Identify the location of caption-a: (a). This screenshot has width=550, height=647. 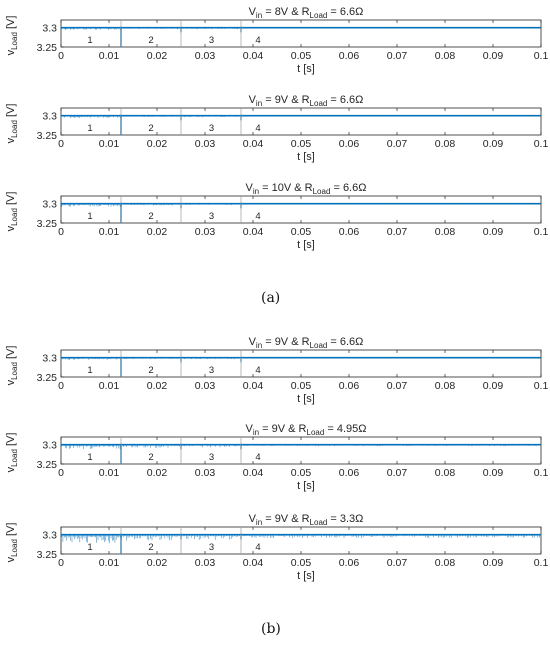
(271, 298).